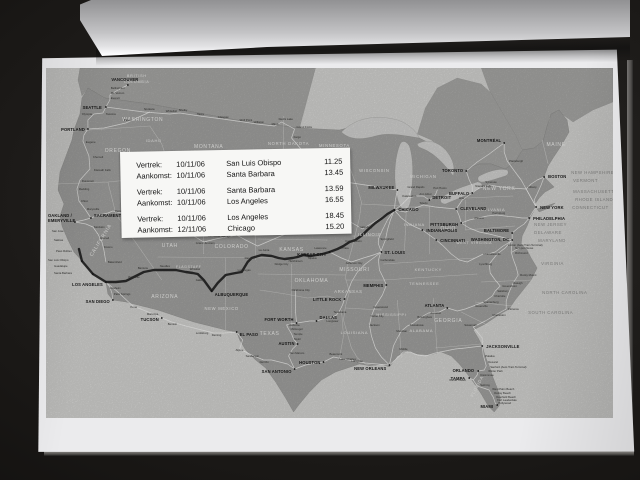  What do you see at coordinates (154, 140) in the screenshot?
I see `state-label: IDAHO` at bounding box center [154, 140].